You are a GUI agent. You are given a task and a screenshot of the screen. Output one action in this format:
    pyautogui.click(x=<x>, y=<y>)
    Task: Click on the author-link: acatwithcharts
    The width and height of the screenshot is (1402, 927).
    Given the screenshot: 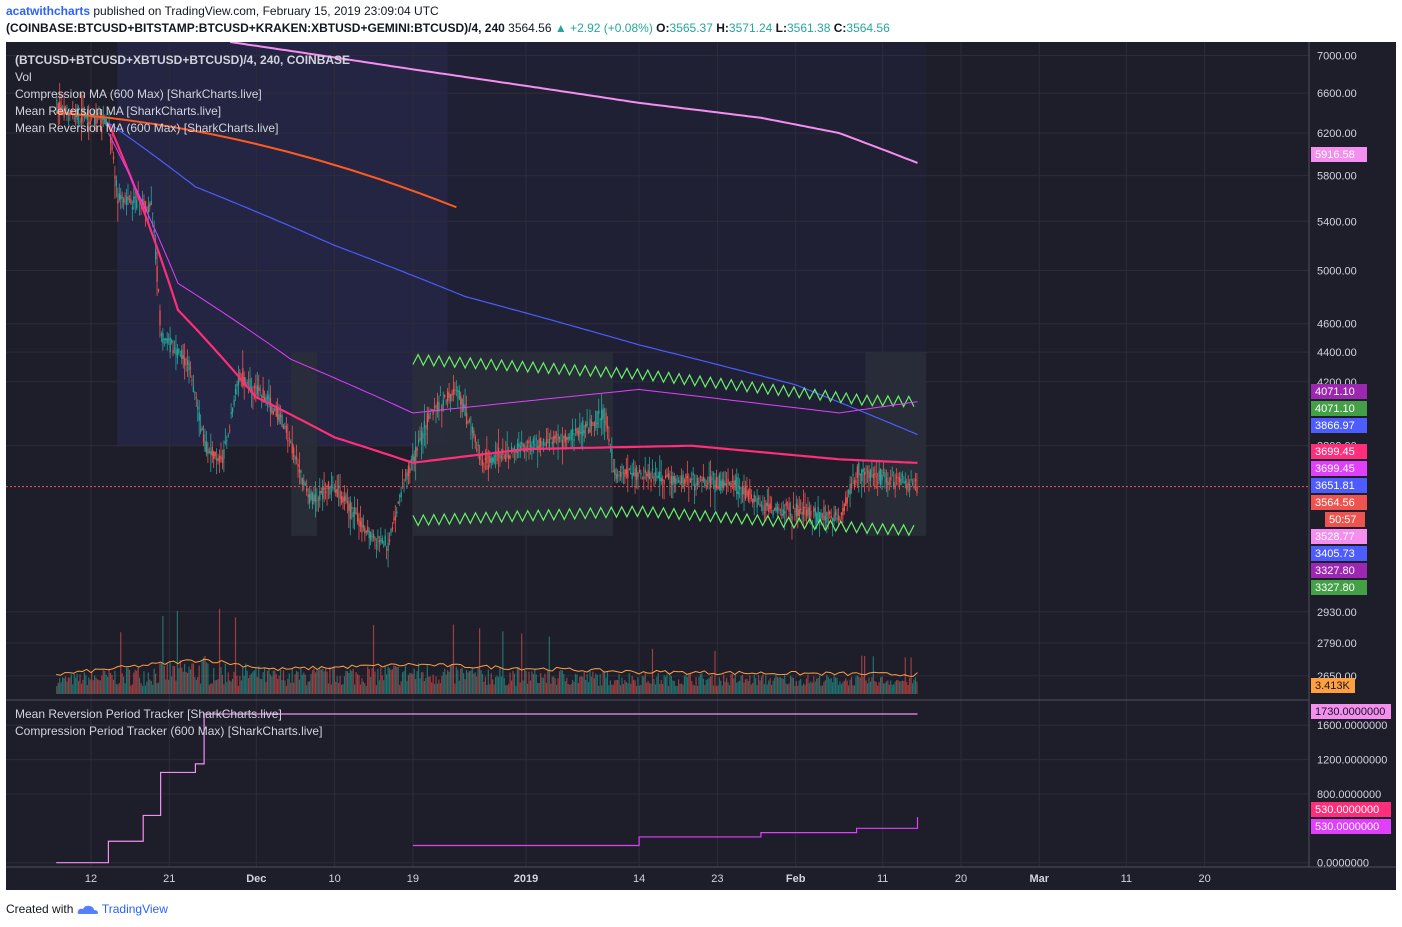 What is the action you would take?
    pyautogui.click(x=48, y=11)
    